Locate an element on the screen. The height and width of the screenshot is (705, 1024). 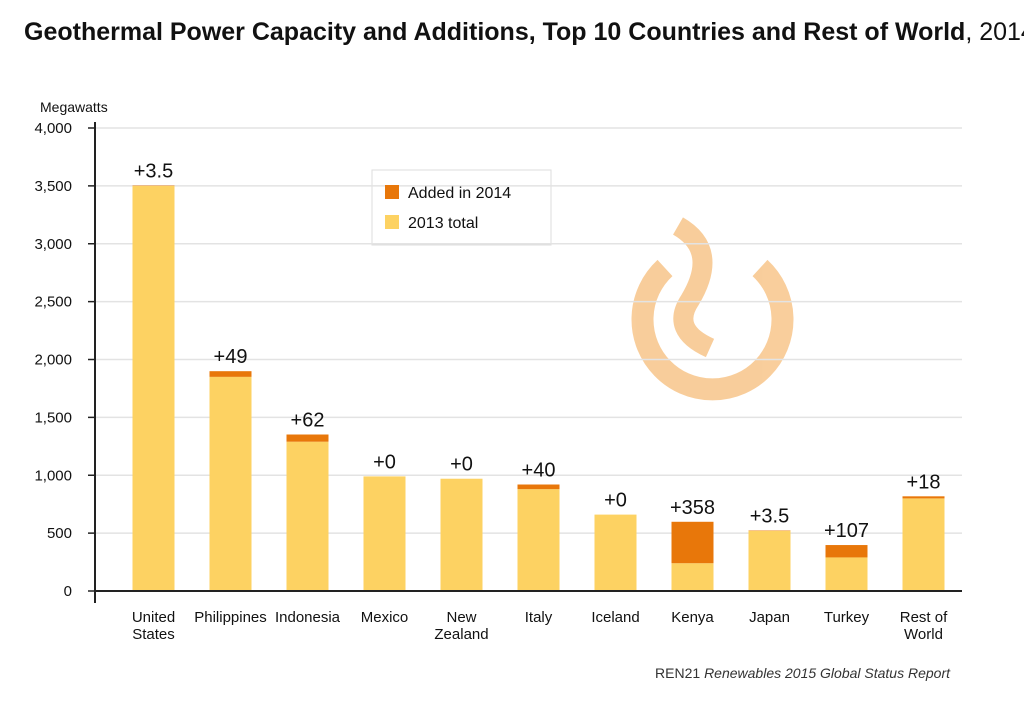
x-tick-label: Philippines is located at coordinates (230, 617).